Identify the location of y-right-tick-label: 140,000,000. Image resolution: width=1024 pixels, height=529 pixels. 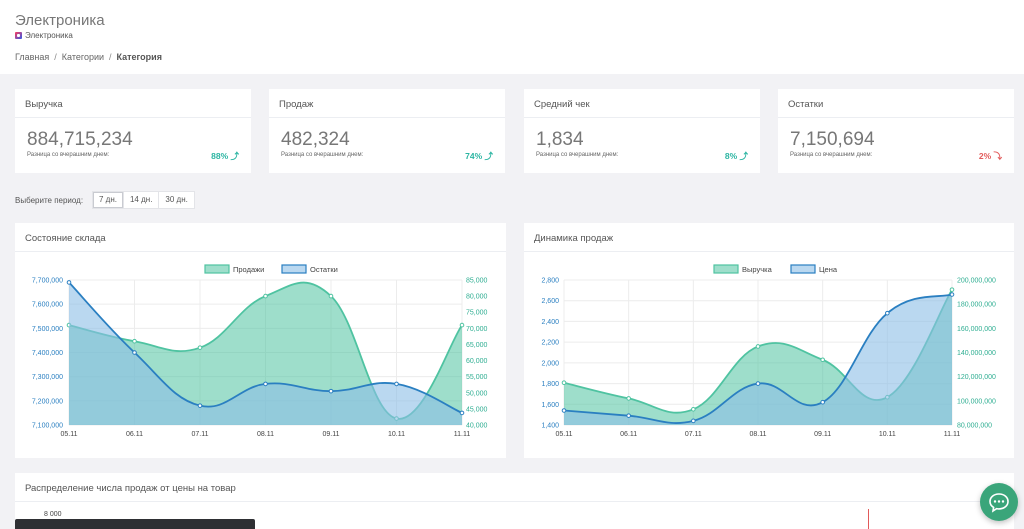
(976, 353).